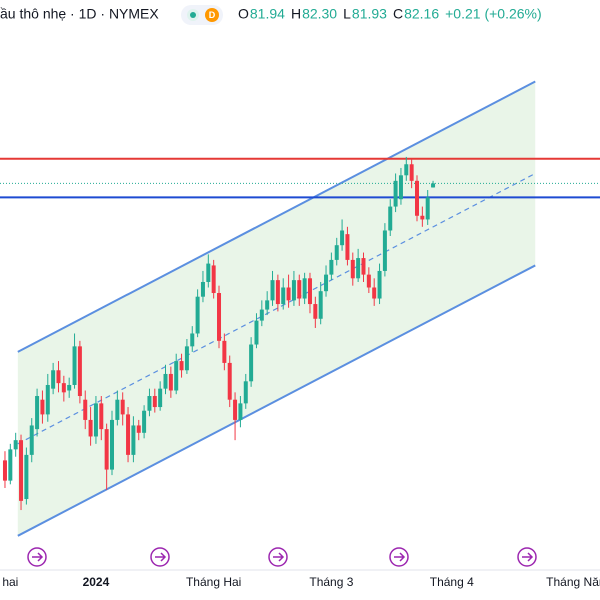 Image resolution: width=600 pixels, height=600 pixels. Describe the element at coordinates (193, 15) in the screenshot. I see `status-dot` at that location.